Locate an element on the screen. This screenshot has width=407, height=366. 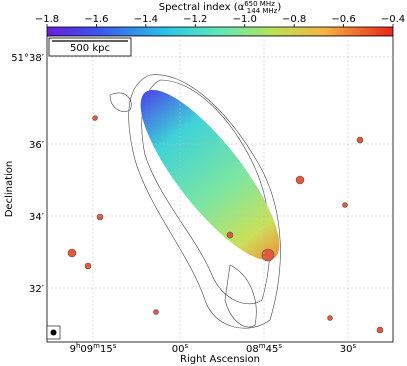
colorbar-tick-label: −1.8 is located at coordinates (47, 19).